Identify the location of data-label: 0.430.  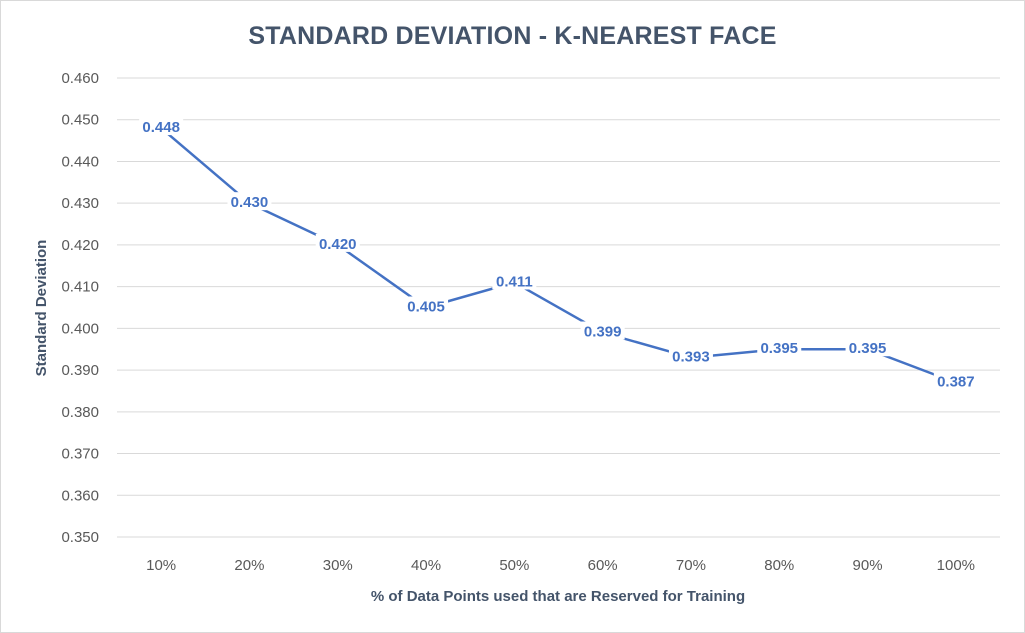
(250, 202).